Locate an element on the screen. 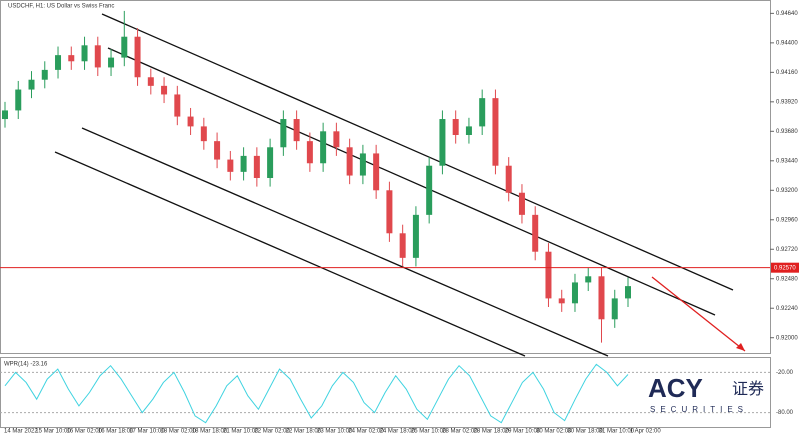  logo-sub: SECURITIES is located at coordinates (699, 409).